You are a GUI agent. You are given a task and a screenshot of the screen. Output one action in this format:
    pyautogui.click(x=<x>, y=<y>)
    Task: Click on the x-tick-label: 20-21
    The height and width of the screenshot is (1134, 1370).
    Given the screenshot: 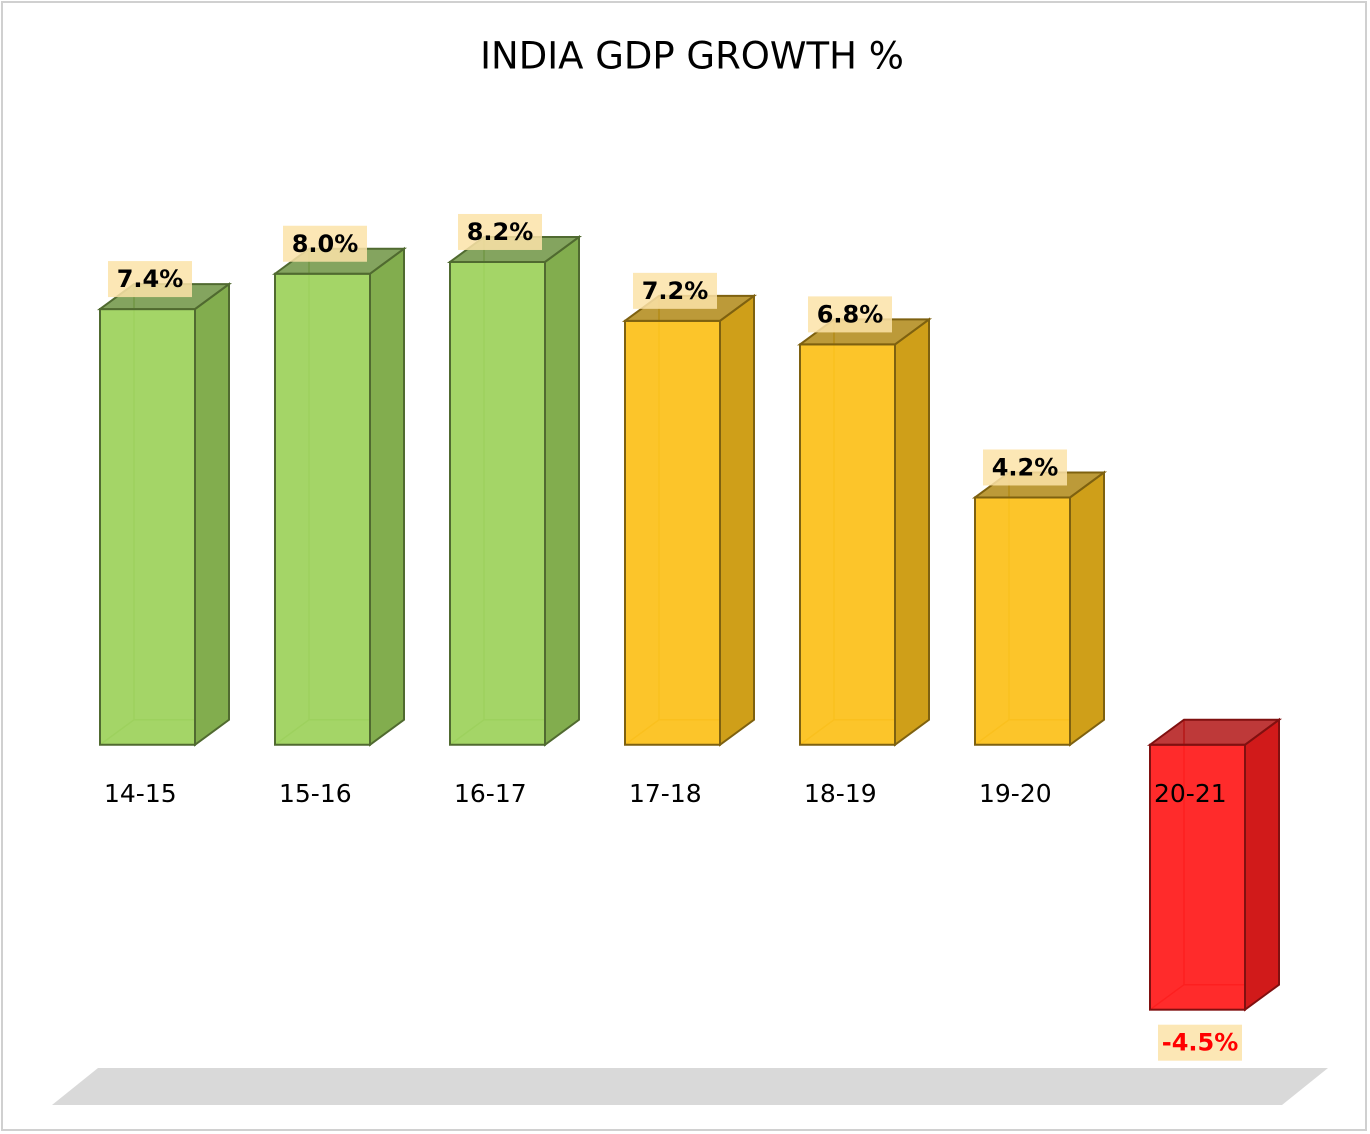 What is the action you would take?
    pyautogui.click(x=1190, y=793)
    